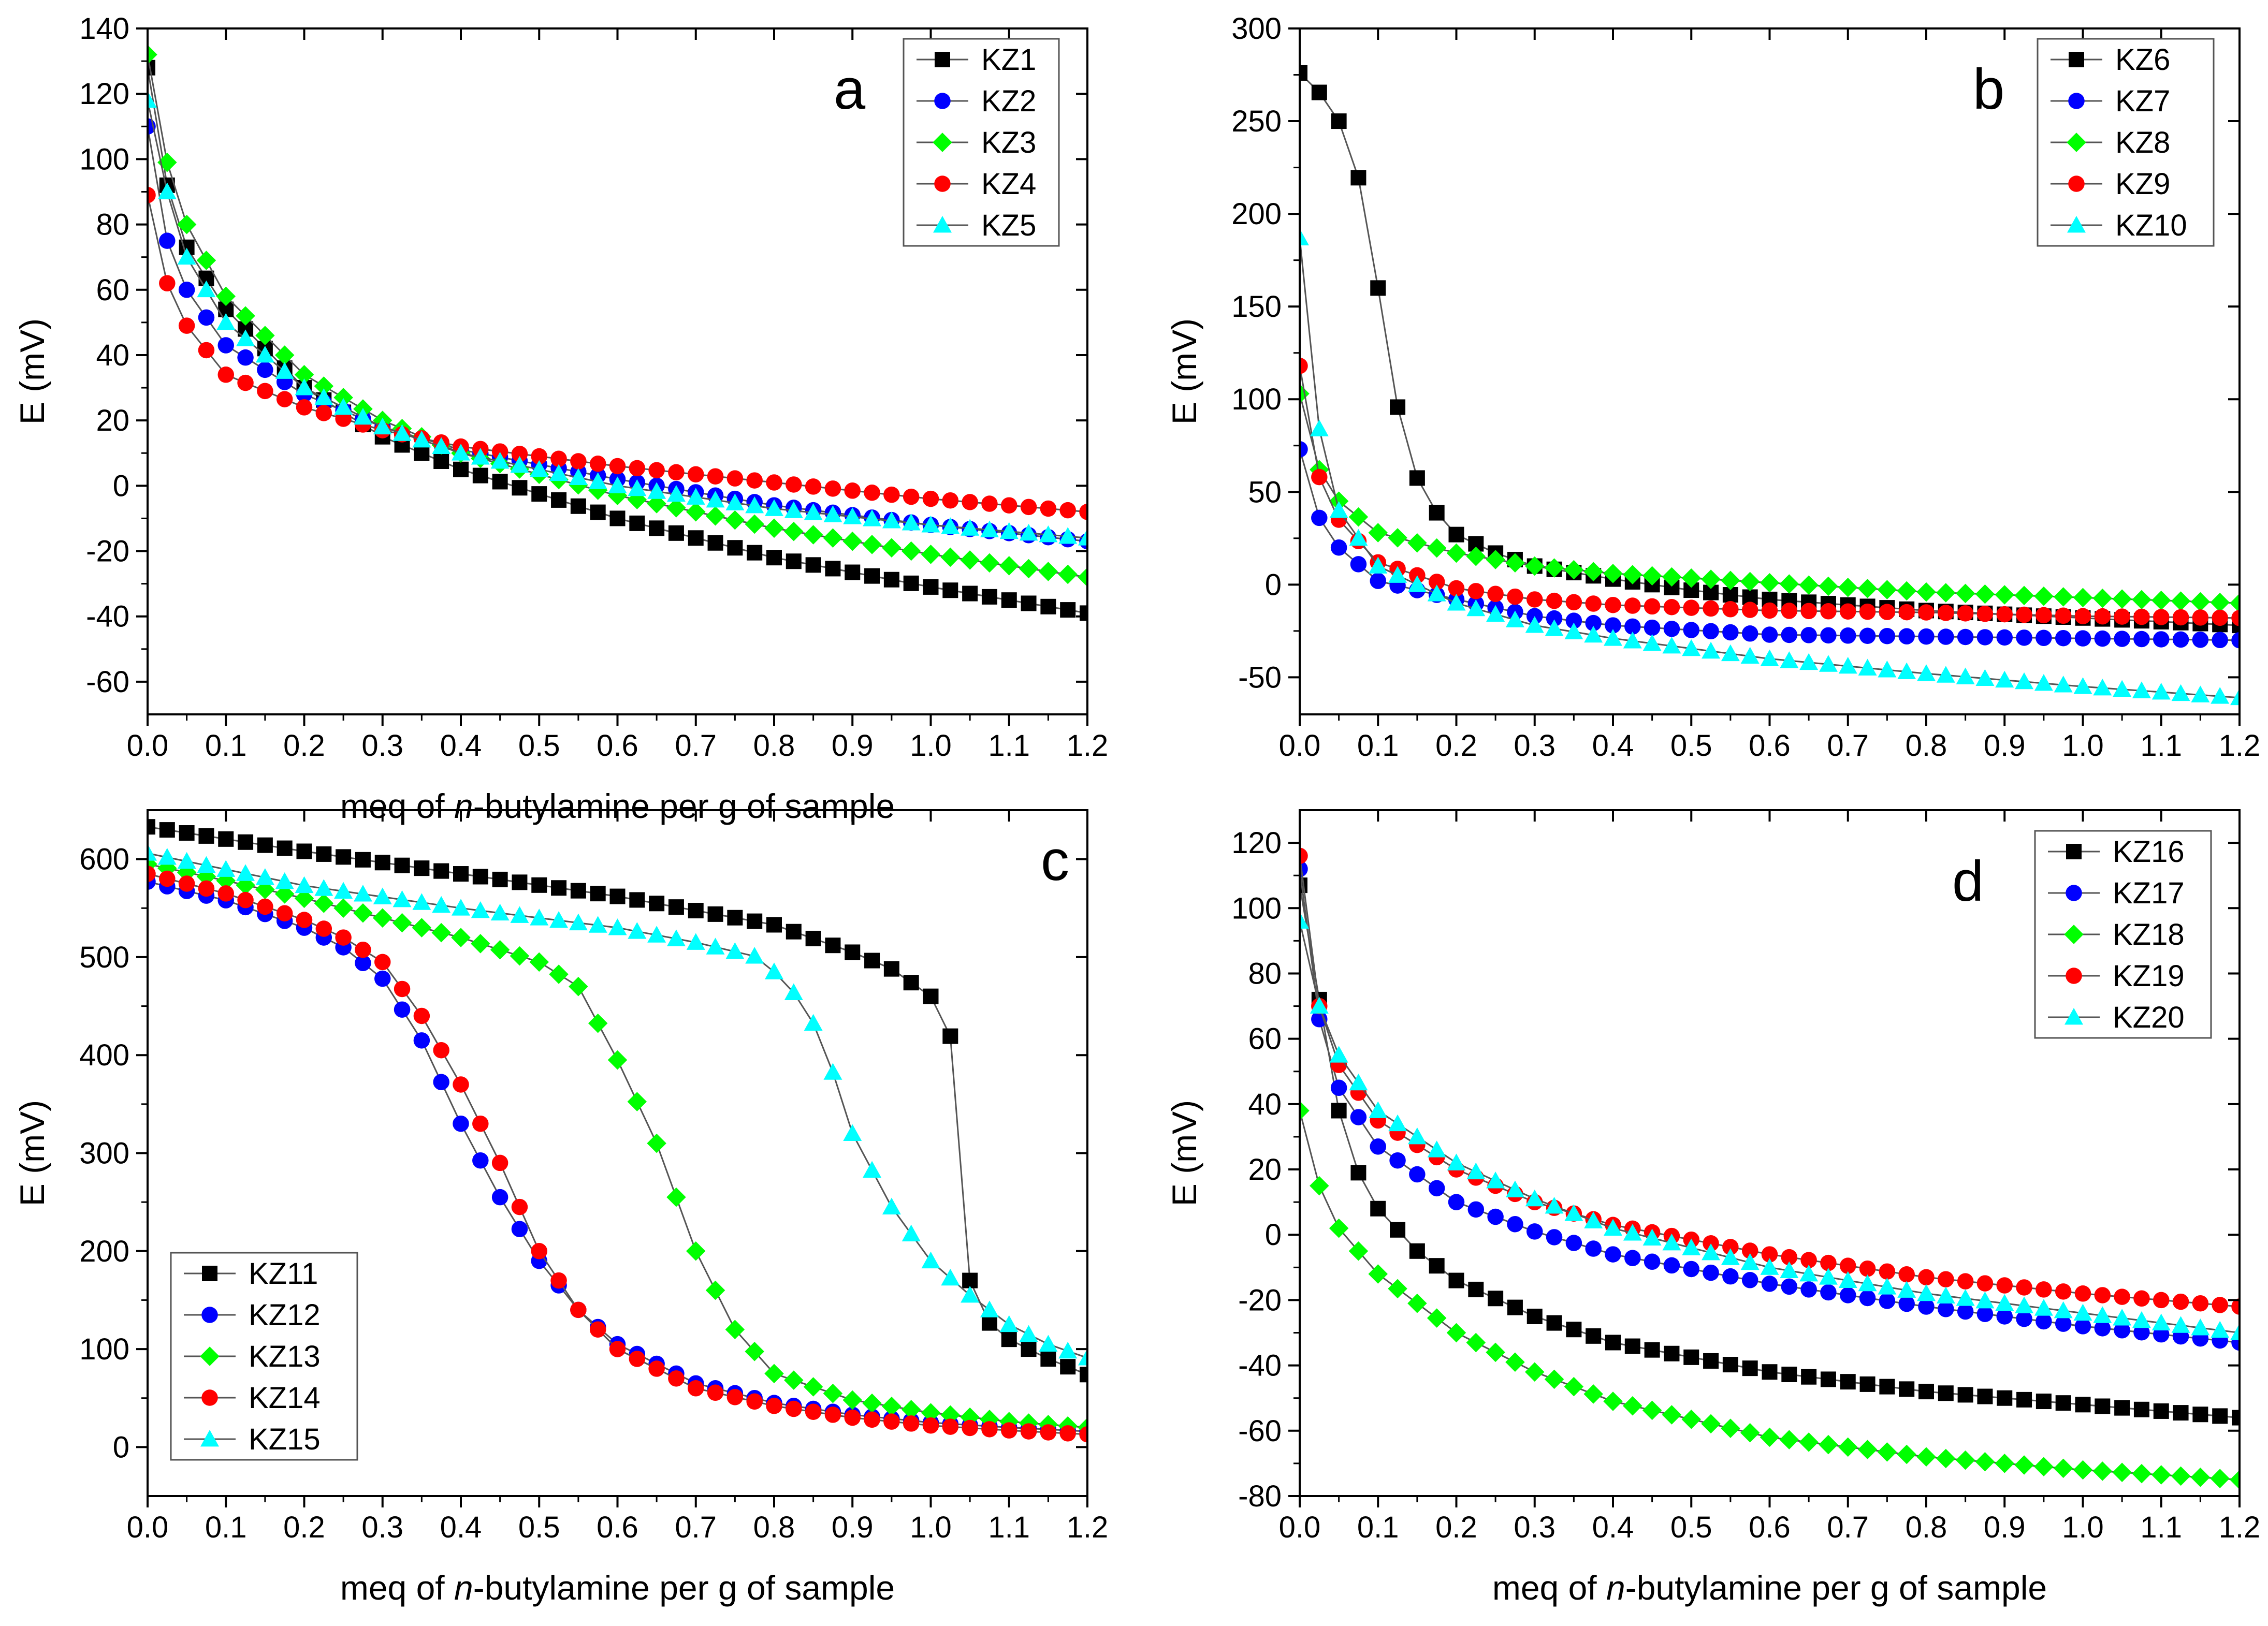 Image resolution: width=2268 pixels, height=1626 pixels. Describe the element at coordinates (1769, 1588) in the screenshot. I see `x-axis-label: meq of n-butylamine per g of sample` at that location.